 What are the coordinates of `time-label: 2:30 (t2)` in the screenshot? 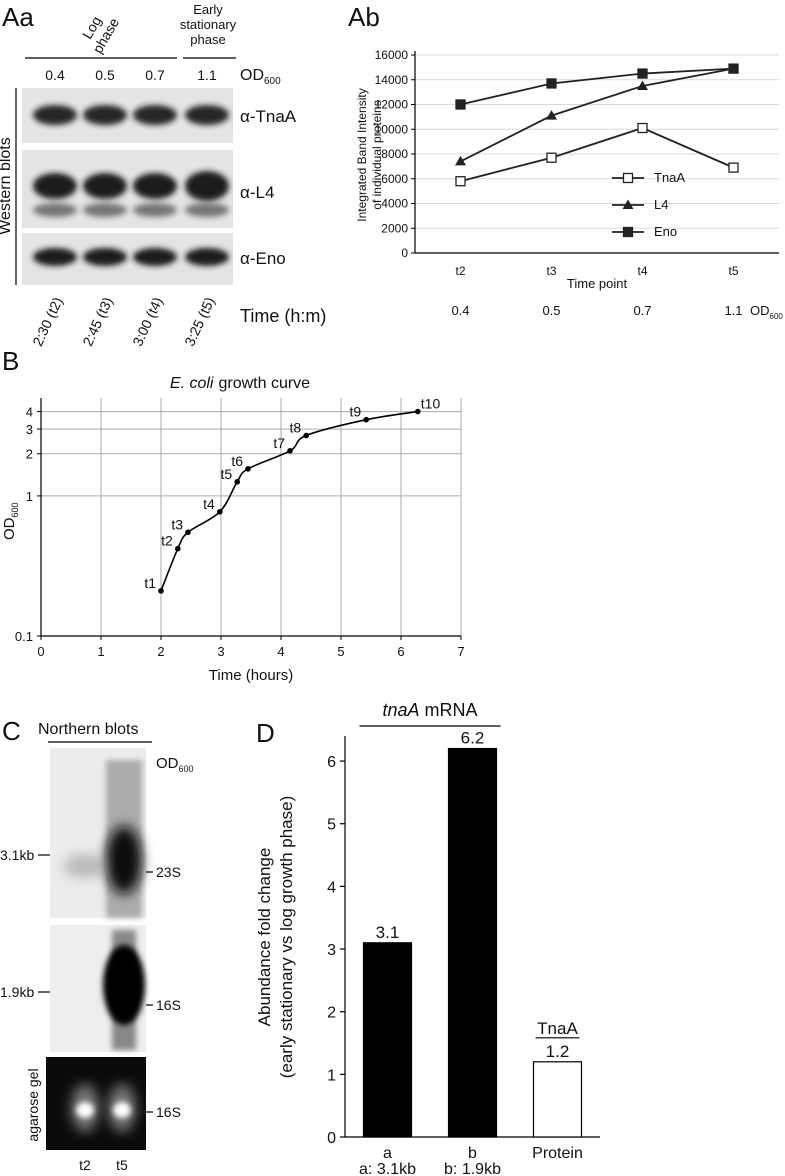 It's located at (47, 322).